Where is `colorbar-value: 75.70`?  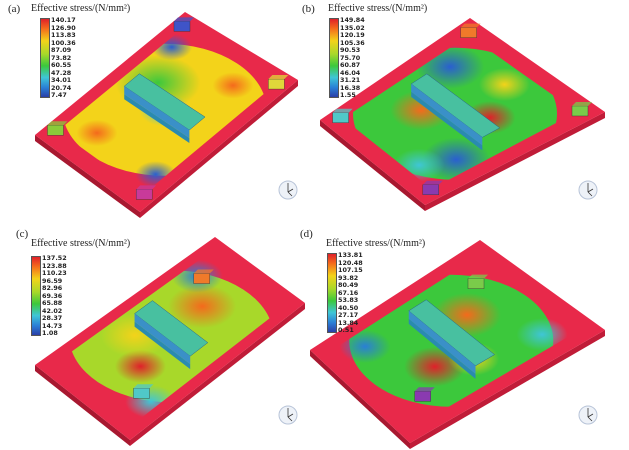
colorbar-value: 75.70 is located at coordinates (350, 57).